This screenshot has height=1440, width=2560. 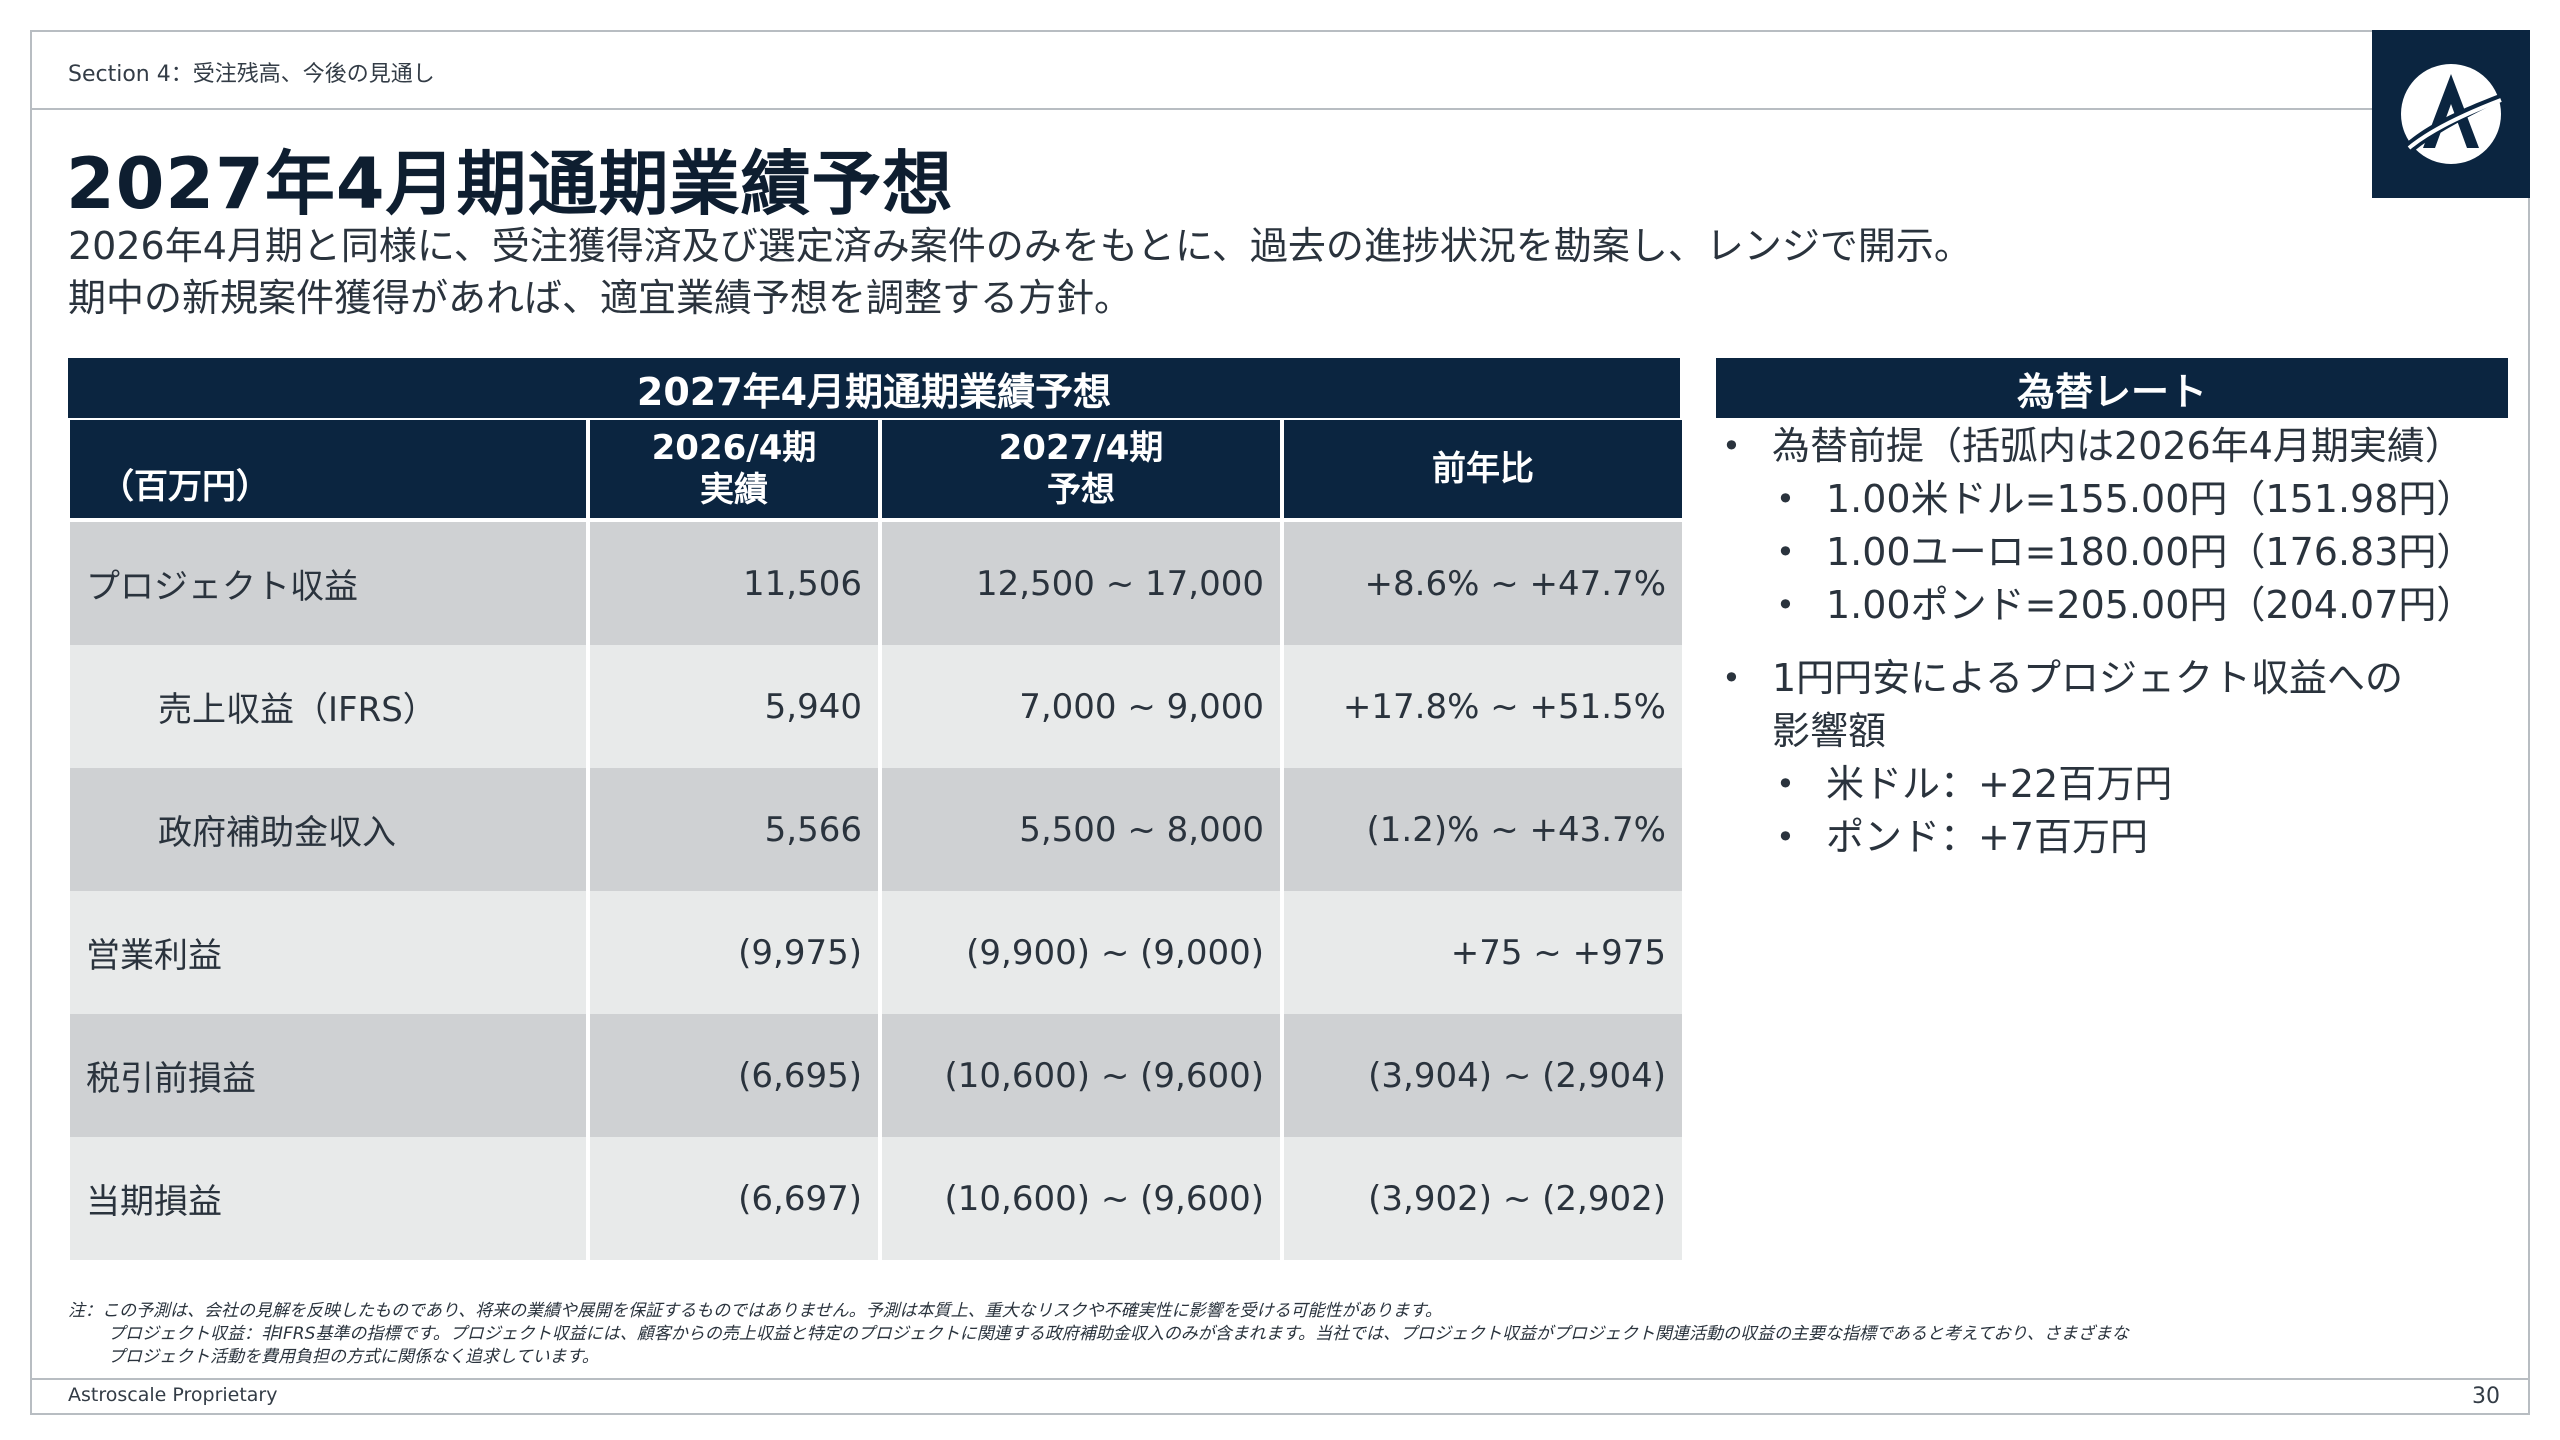 I want to click on row-yoy: (3,902) ~ (2,902), so click(x=1483, y=1198).